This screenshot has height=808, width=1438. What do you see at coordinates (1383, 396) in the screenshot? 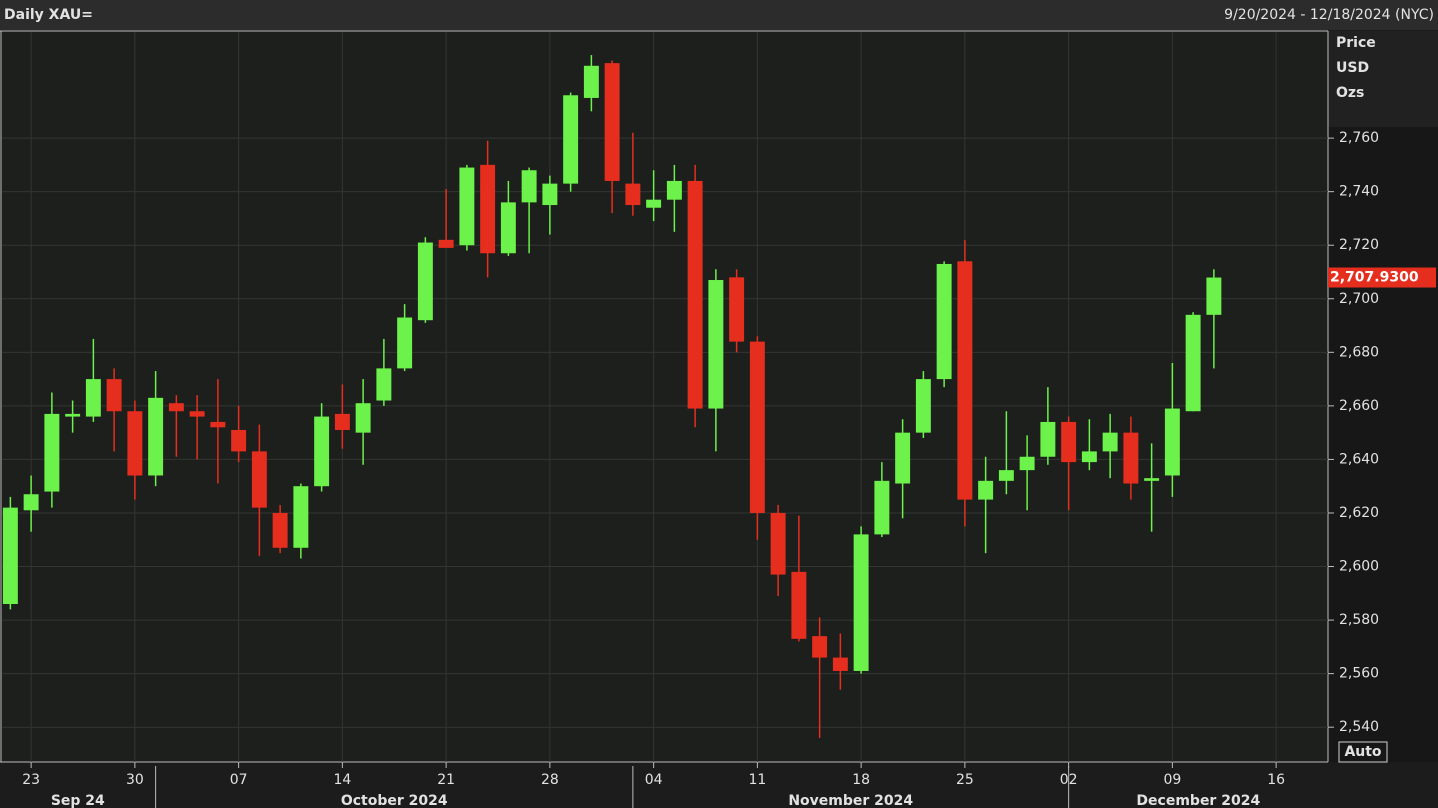
I see `y-axis-area` at bounding box center [1383, 396].